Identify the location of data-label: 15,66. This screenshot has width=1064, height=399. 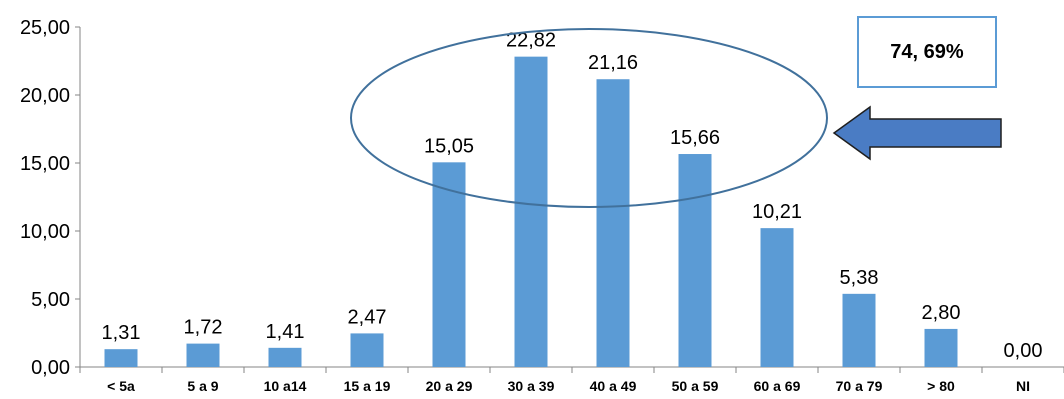
(695, 138).